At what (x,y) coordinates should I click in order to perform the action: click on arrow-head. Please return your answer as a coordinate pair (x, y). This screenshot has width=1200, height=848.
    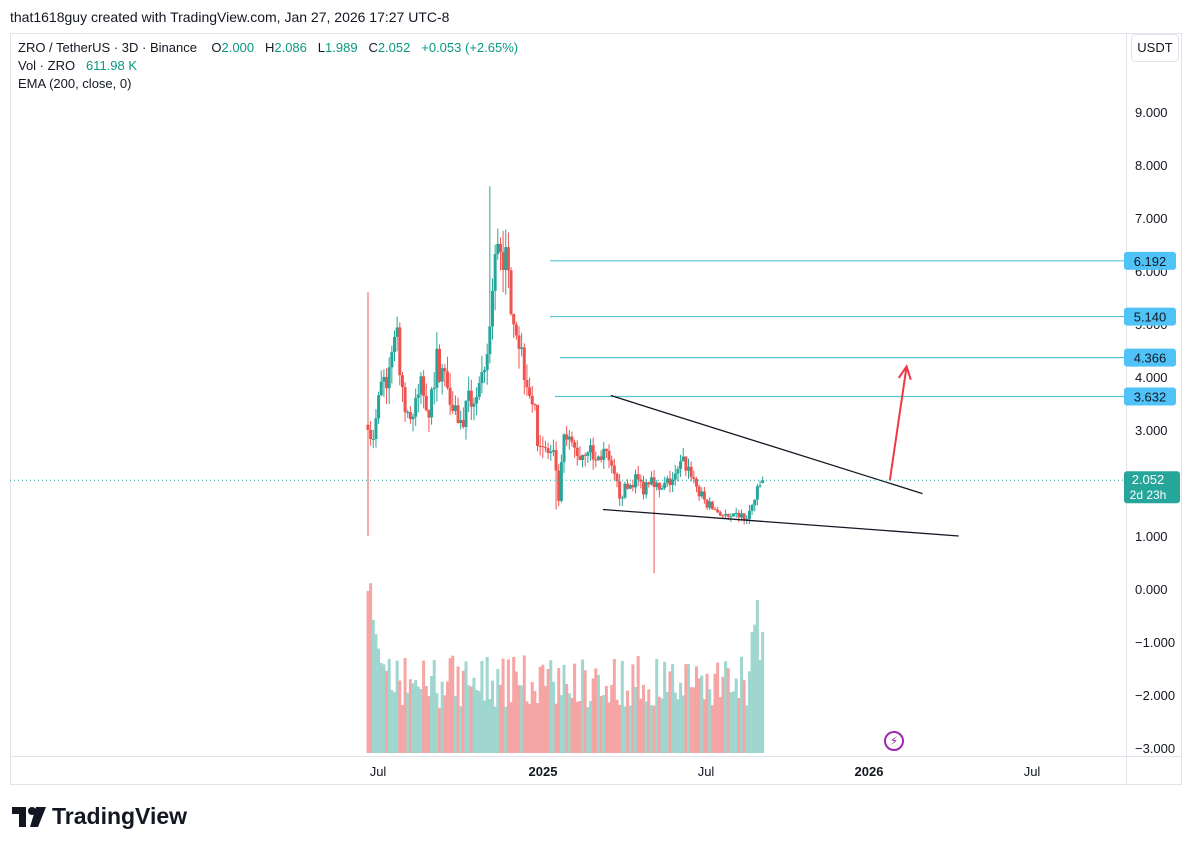
    Looking at the image, I should click on (904, 372).